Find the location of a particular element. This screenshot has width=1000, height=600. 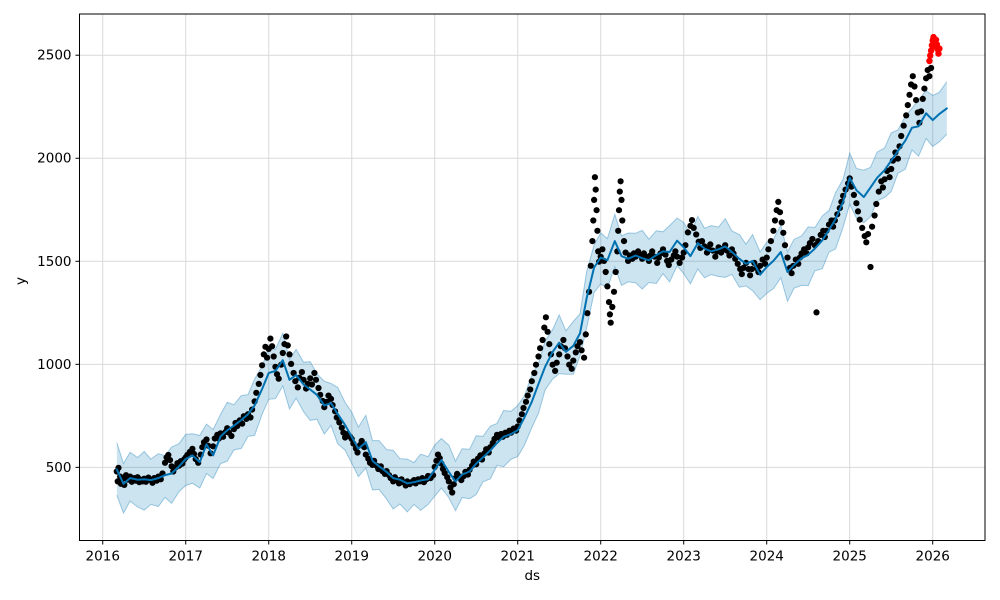

x-tick-label: 2025 is located at coordinates (850, 557).